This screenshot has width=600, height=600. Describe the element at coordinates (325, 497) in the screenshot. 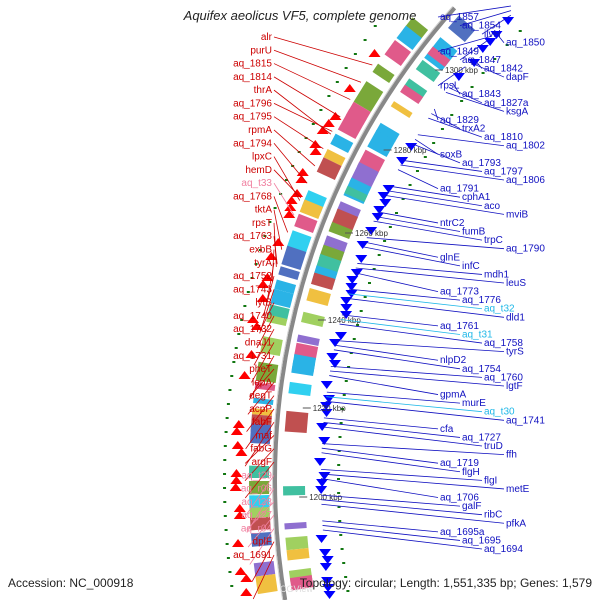

I see `kbp-tick-label: 1200 kbp` at that location.